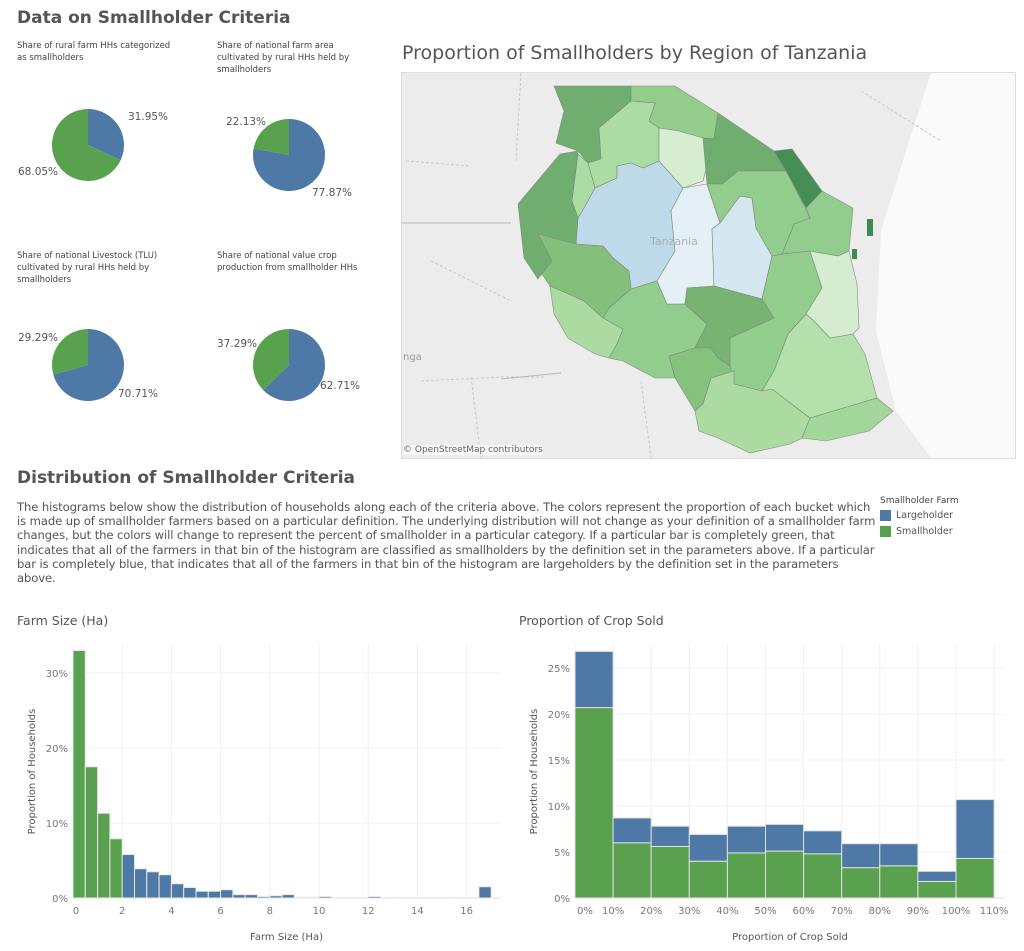  Describe the element at coordinates (559, 669) in the screenshot. I see `y-tick-label: 25%` at that location.